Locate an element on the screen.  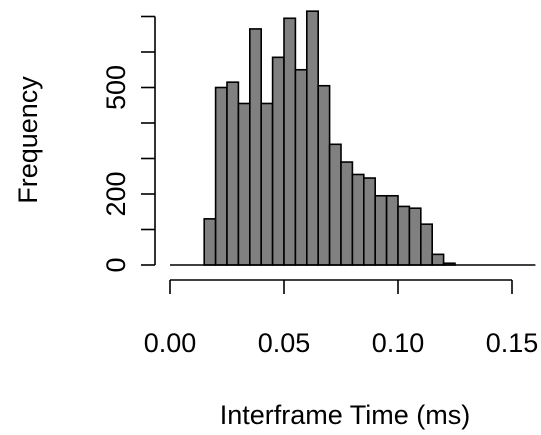
x-tick-label: 0.00 is located at coordinates (170, 343).